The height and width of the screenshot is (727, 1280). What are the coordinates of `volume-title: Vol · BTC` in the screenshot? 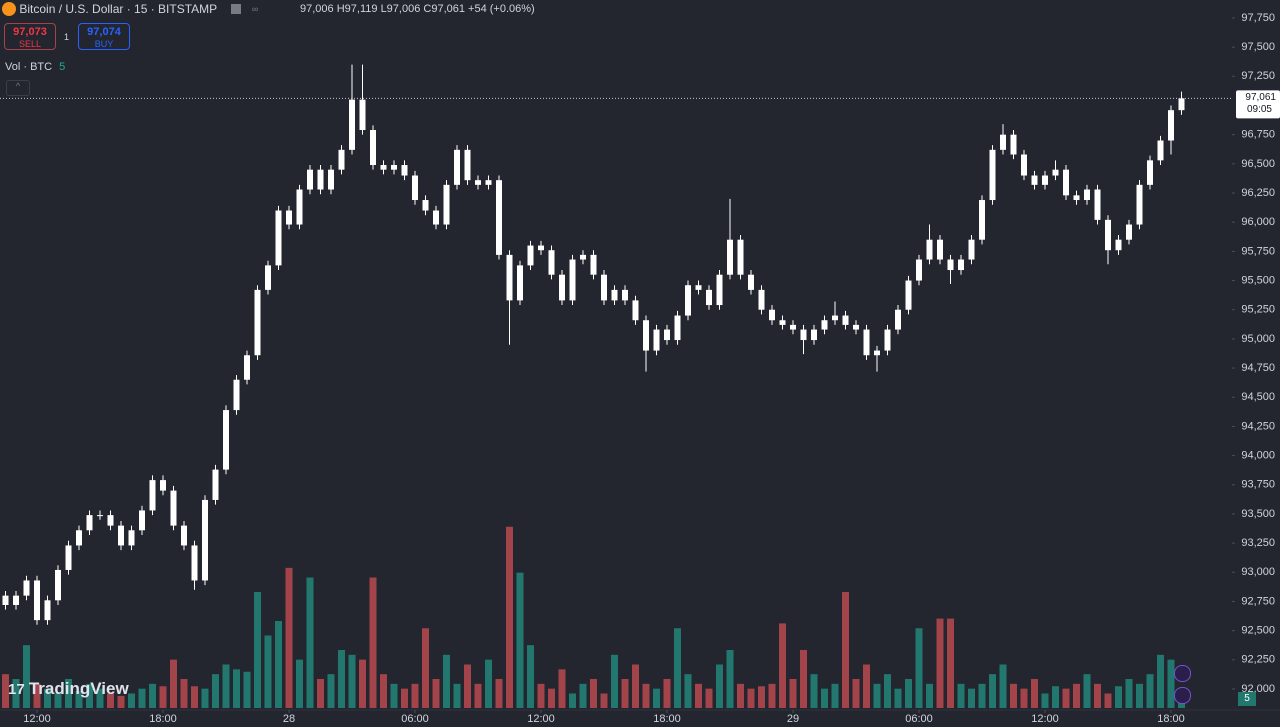 It's located at (29, 67).